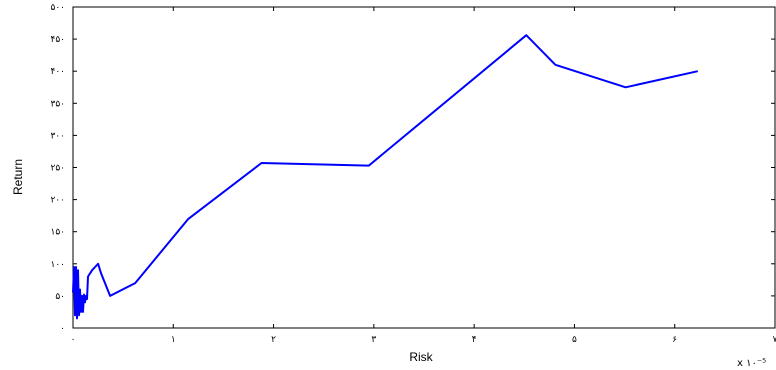  Describe the element at coordinates (57, 8) in the screenshot. I see `y-tick-label: ۵۰۰` at that location.